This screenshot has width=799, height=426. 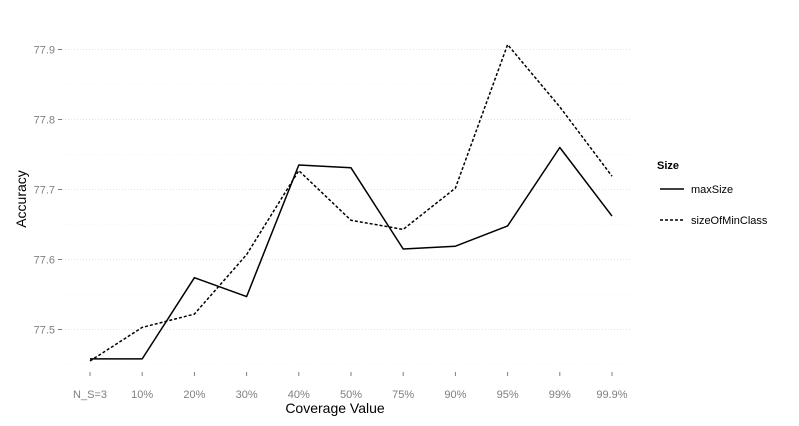 What do you see at coordinates (729, 221) in the screenshot?
I see `legend-label-sizeofminclass: sizeOfMinClass` at bounding box center [729, 221].